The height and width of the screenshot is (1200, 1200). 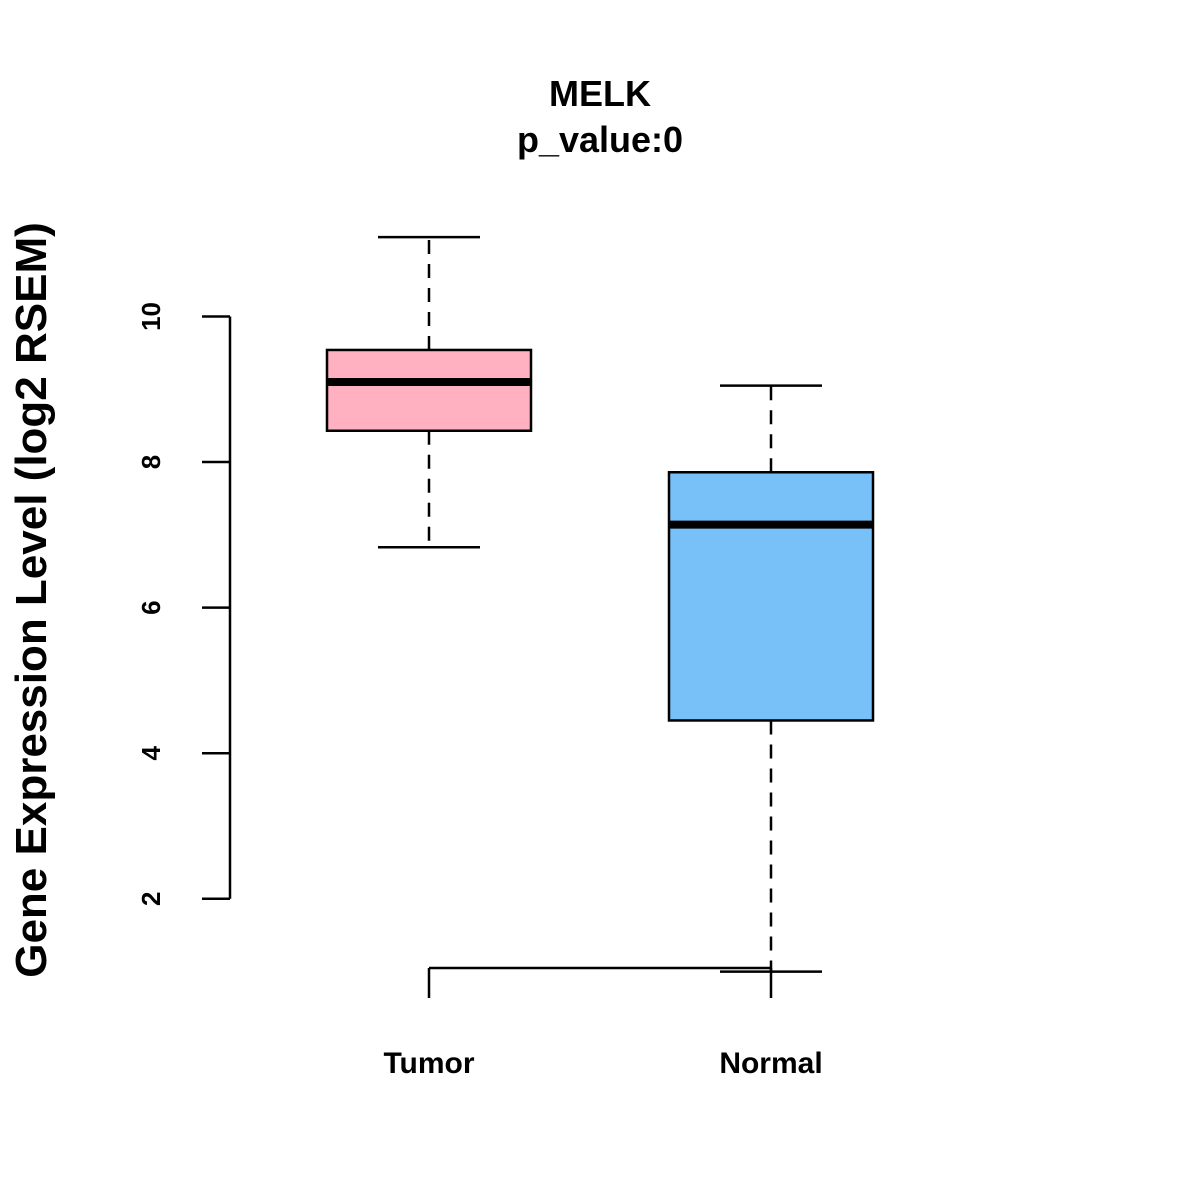 What do you see at coordinates (600, 93) in the screenshot?
I see `chart-title: MELK` at bounding box center [600, 93].